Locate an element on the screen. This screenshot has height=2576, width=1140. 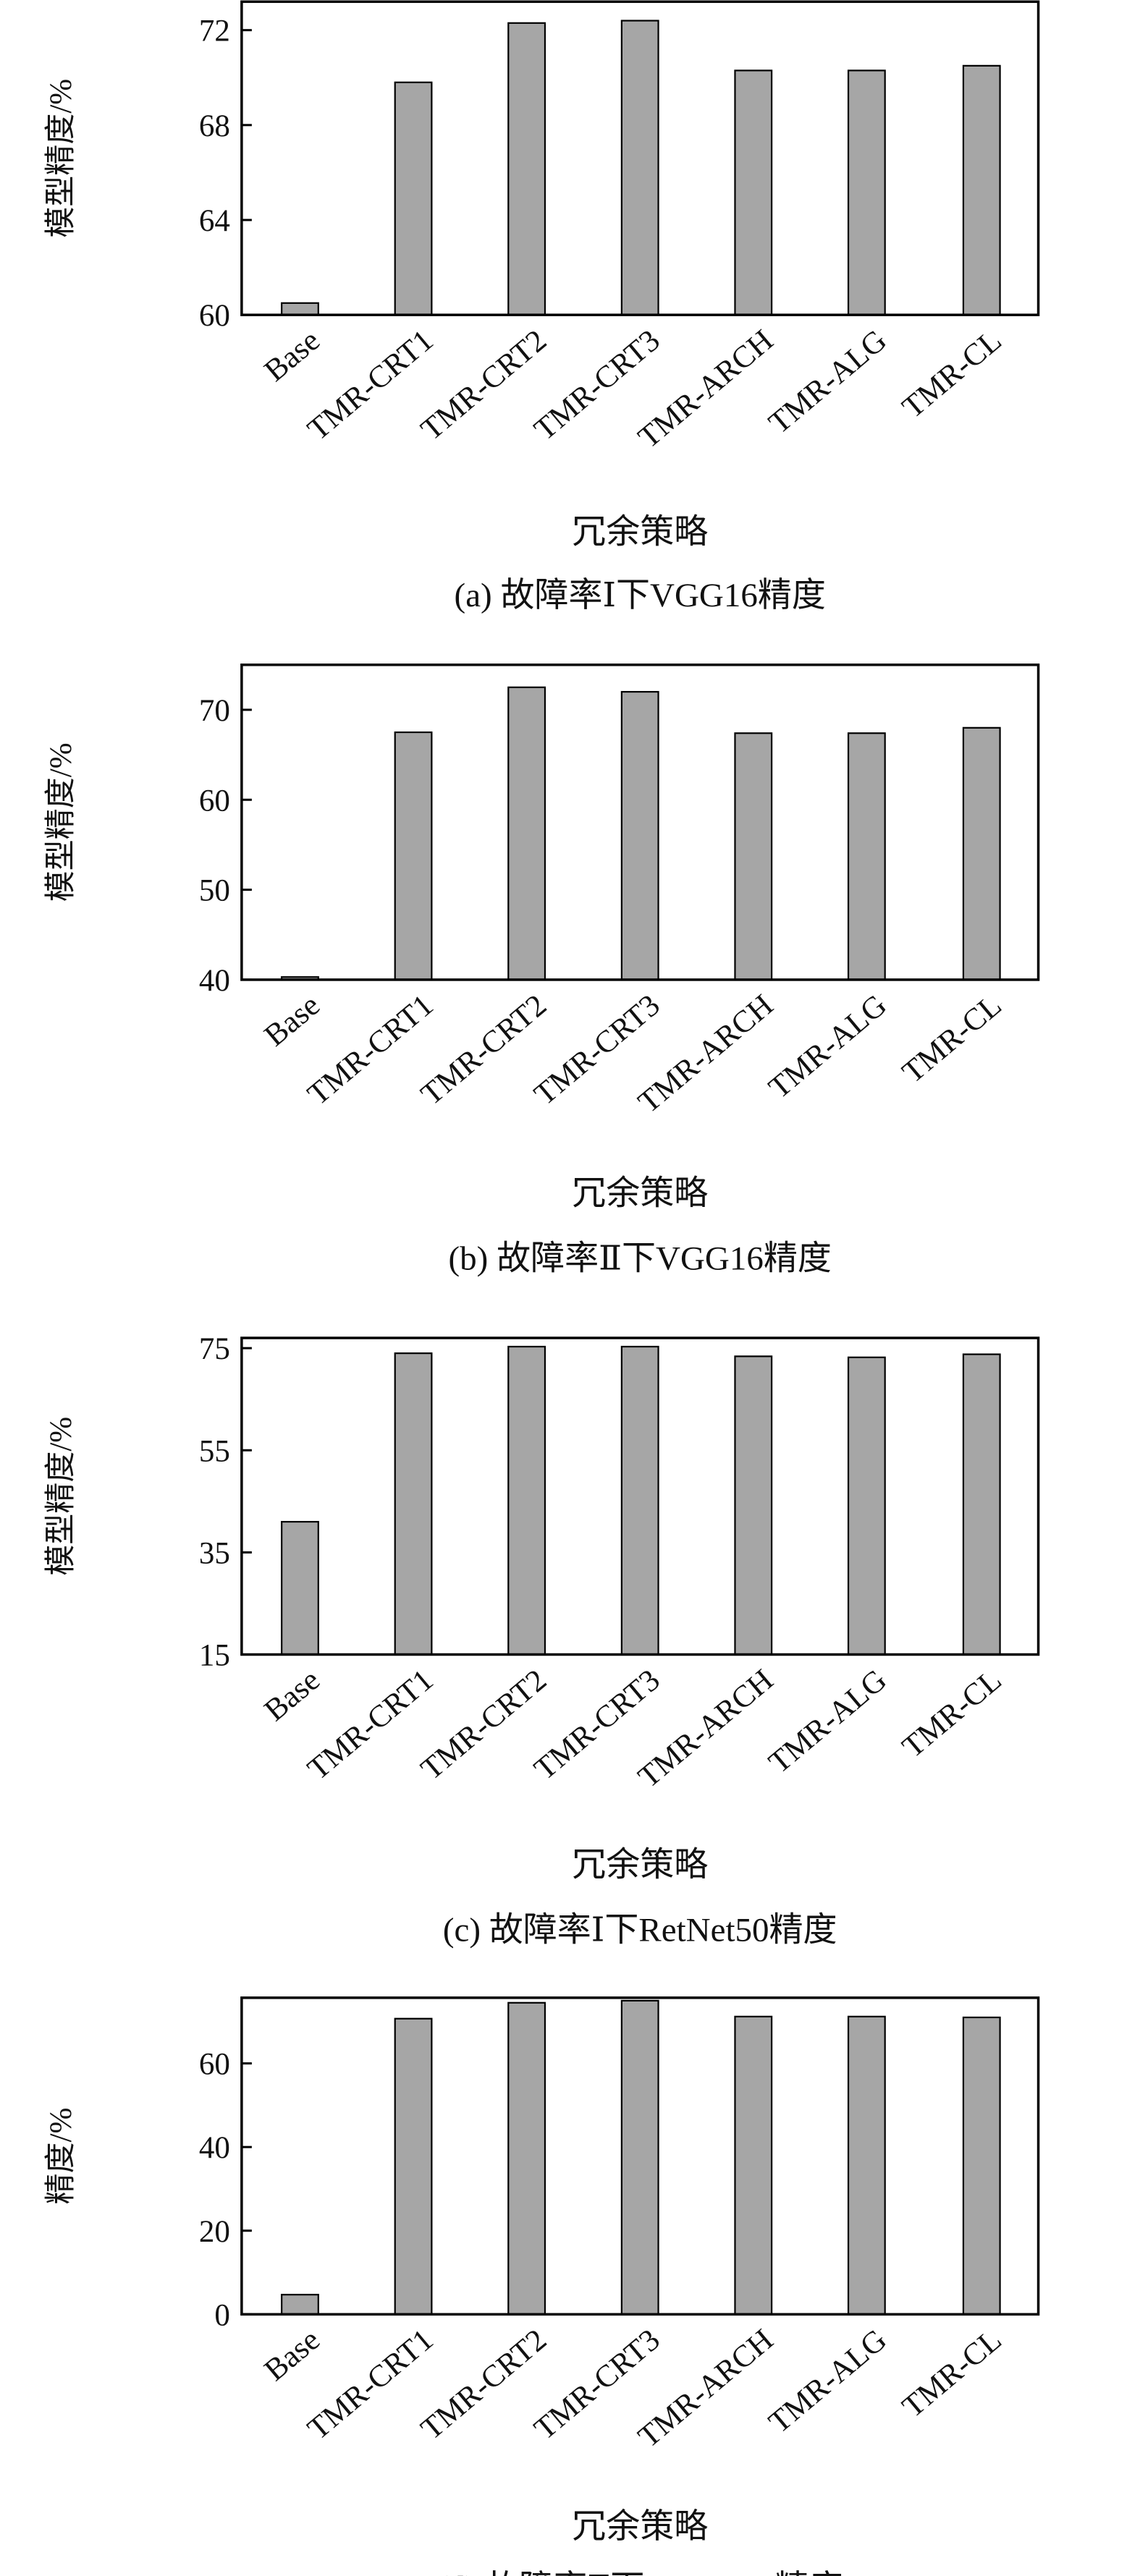
panel-caption: (a) 故障率Ⅰ下VGG16精度 is located at coordinates (640, 595).